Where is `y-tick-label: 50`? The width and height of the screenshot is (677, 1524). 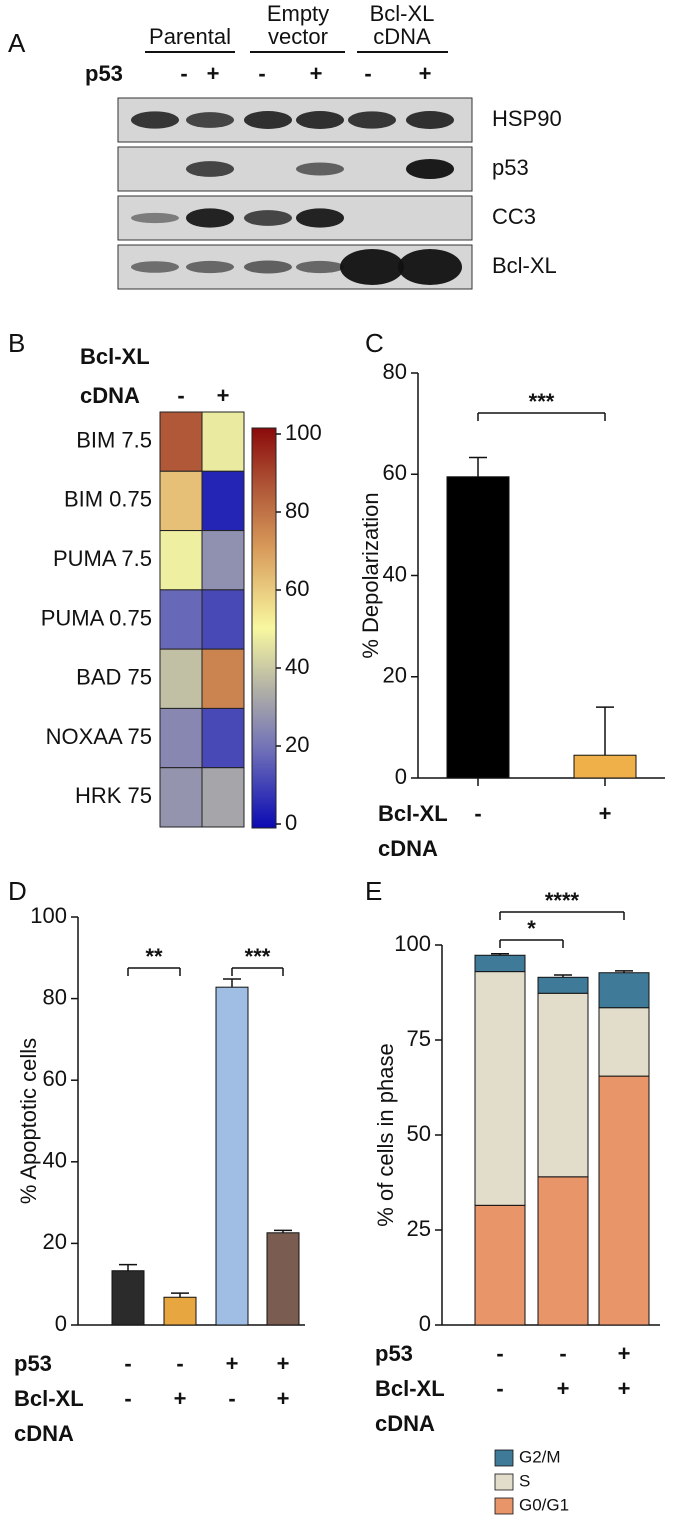 y-tick-label: 50 is located at coordinates (419, 1133).